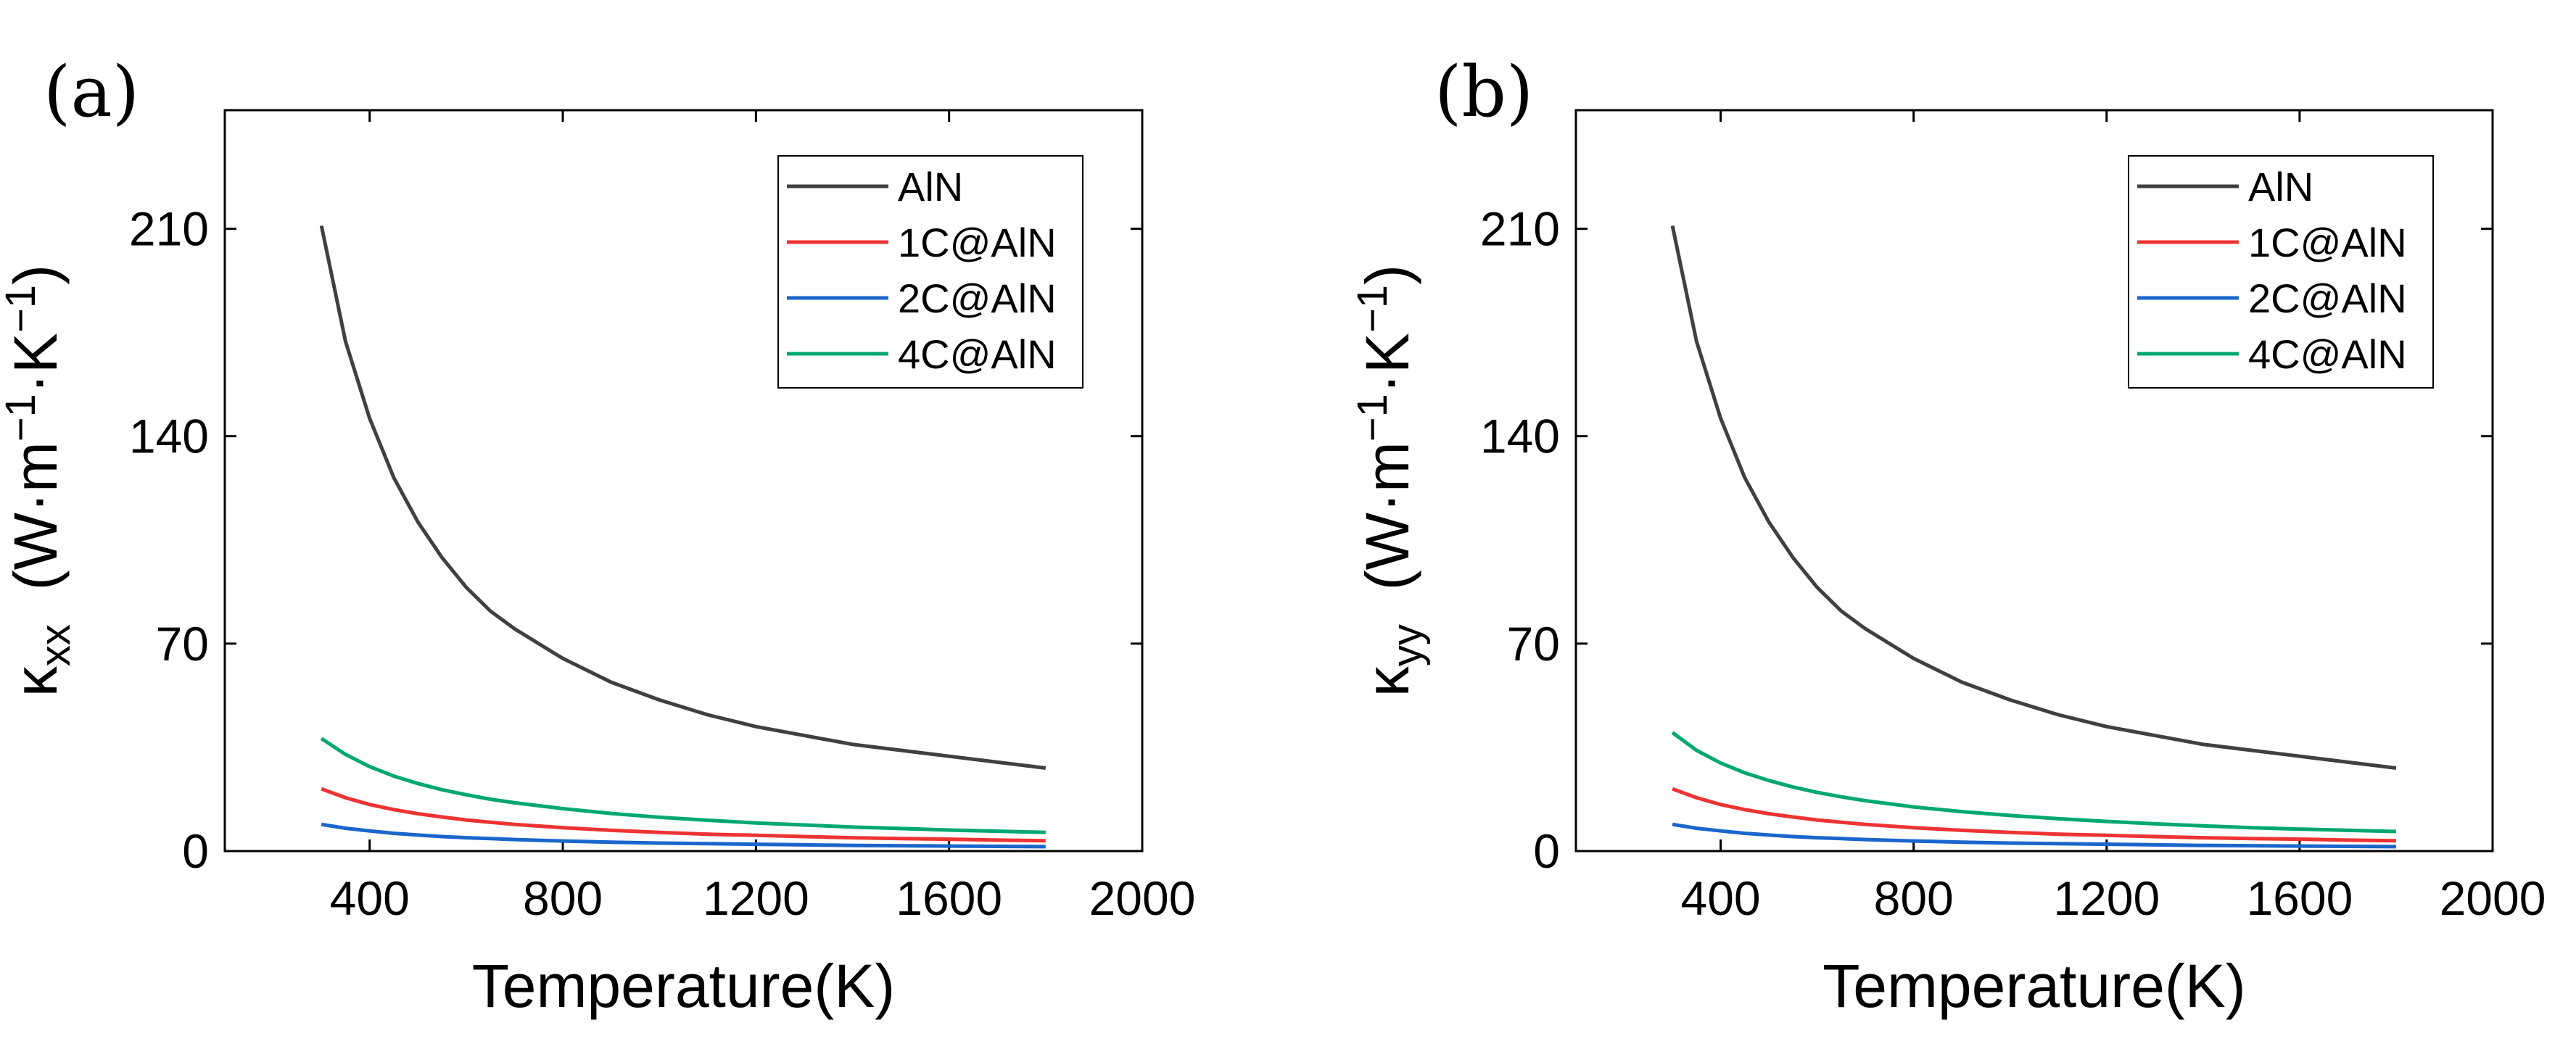 The width and height of the screenshot is (2576, 1041). What do you see at coordinates (55, 645) in the screenshot?
I see `y-axis-title-sub: xx` at bounding box center [55, 645].